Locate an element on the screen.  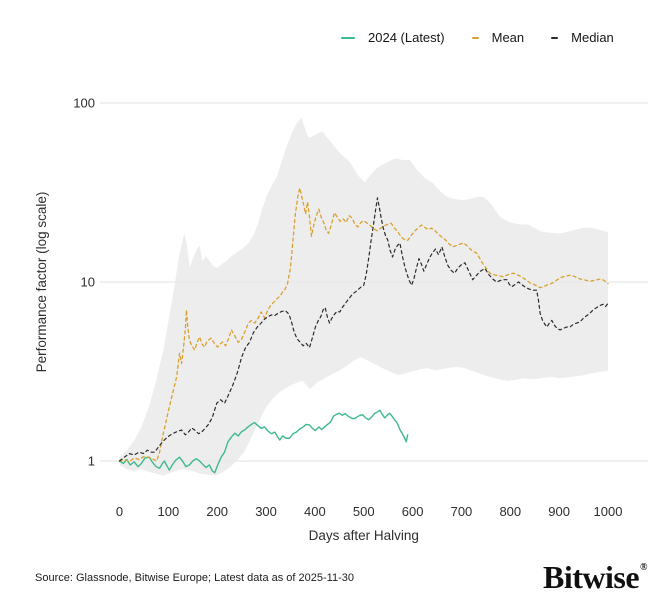
x-tick-label: 700 is located at coordinates (462, 511).